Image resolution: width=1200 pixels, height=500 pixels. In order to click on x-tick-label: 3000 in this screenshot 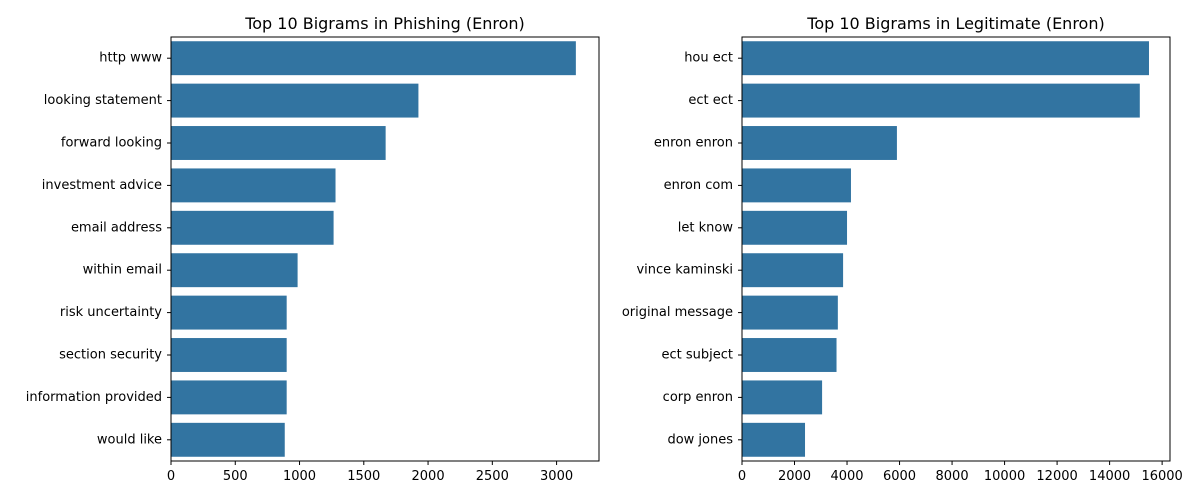, I will do `click(556, 476)`.